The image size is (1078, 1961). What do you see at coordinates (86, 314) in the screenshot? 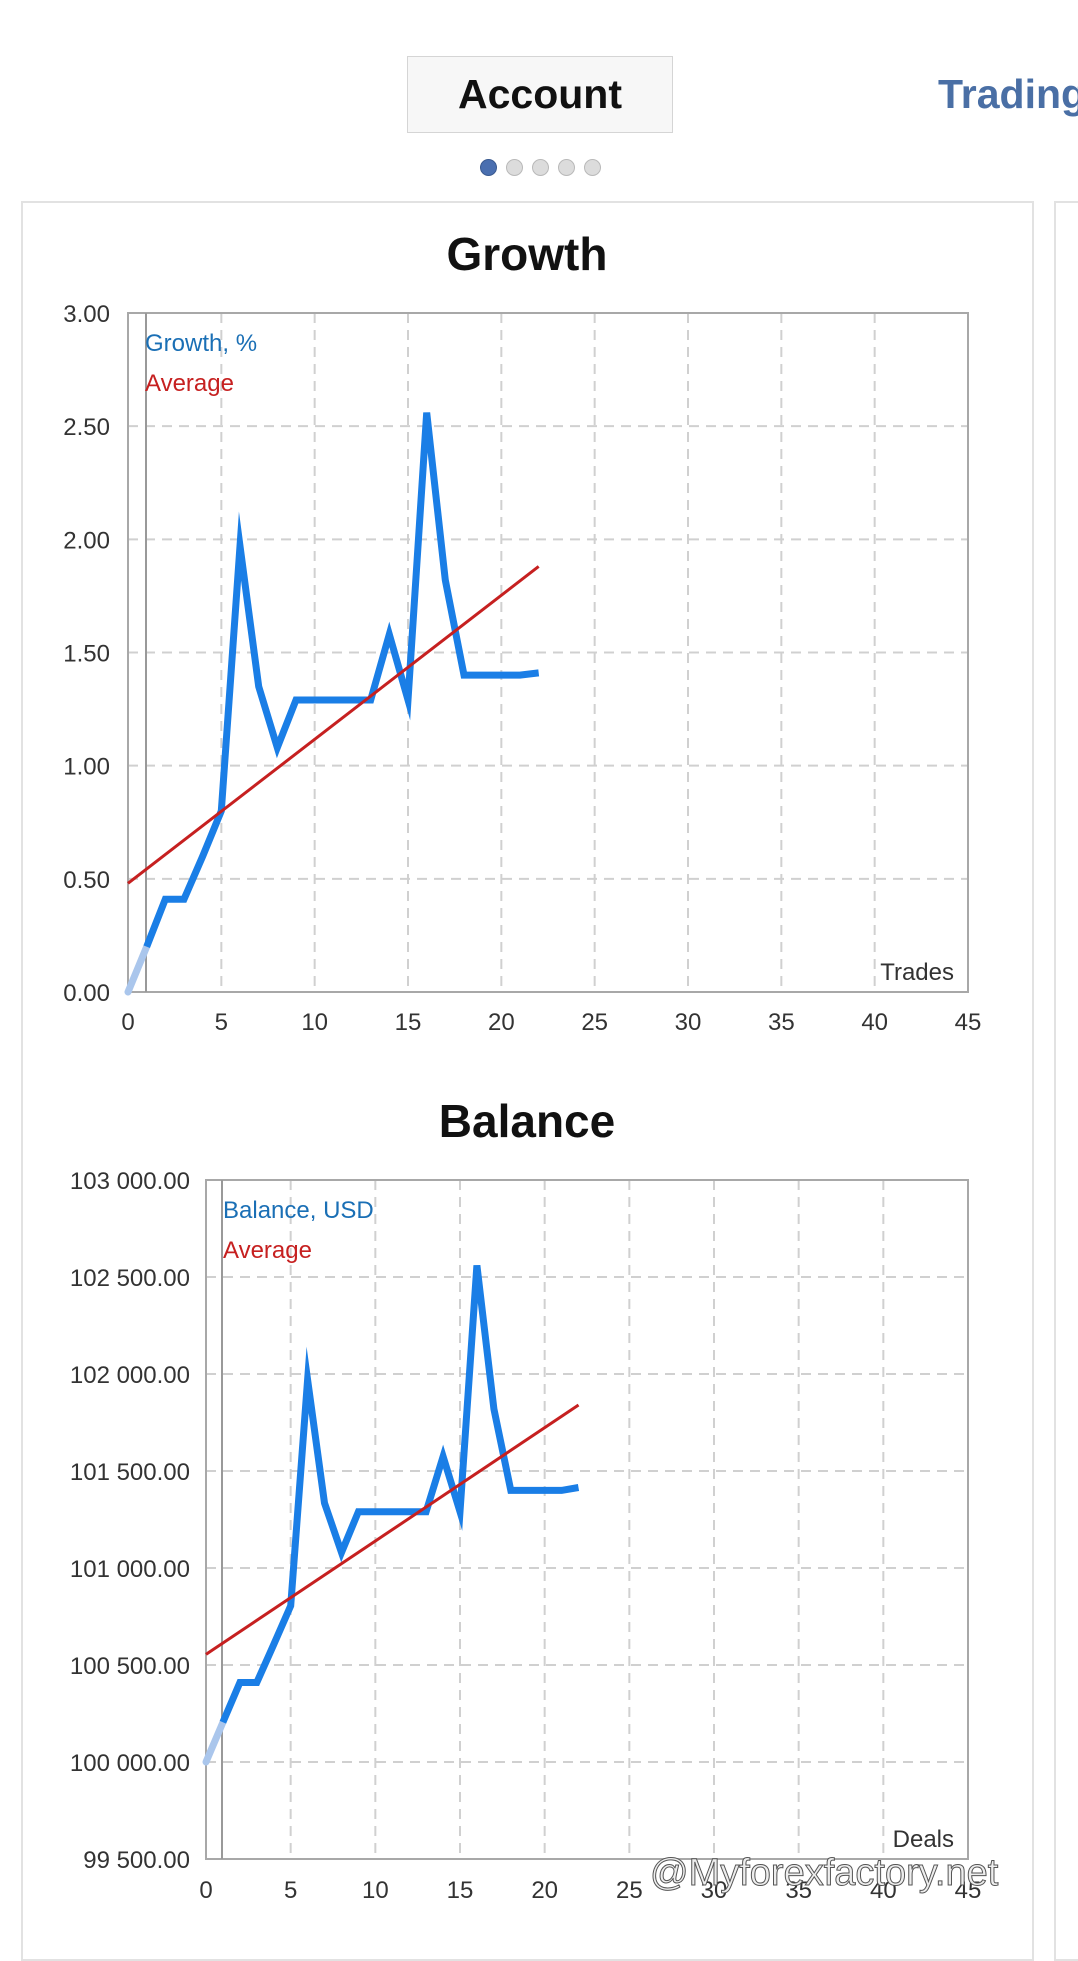
I see `y-tick-label: 3.00` at bounding box center [86, 314].